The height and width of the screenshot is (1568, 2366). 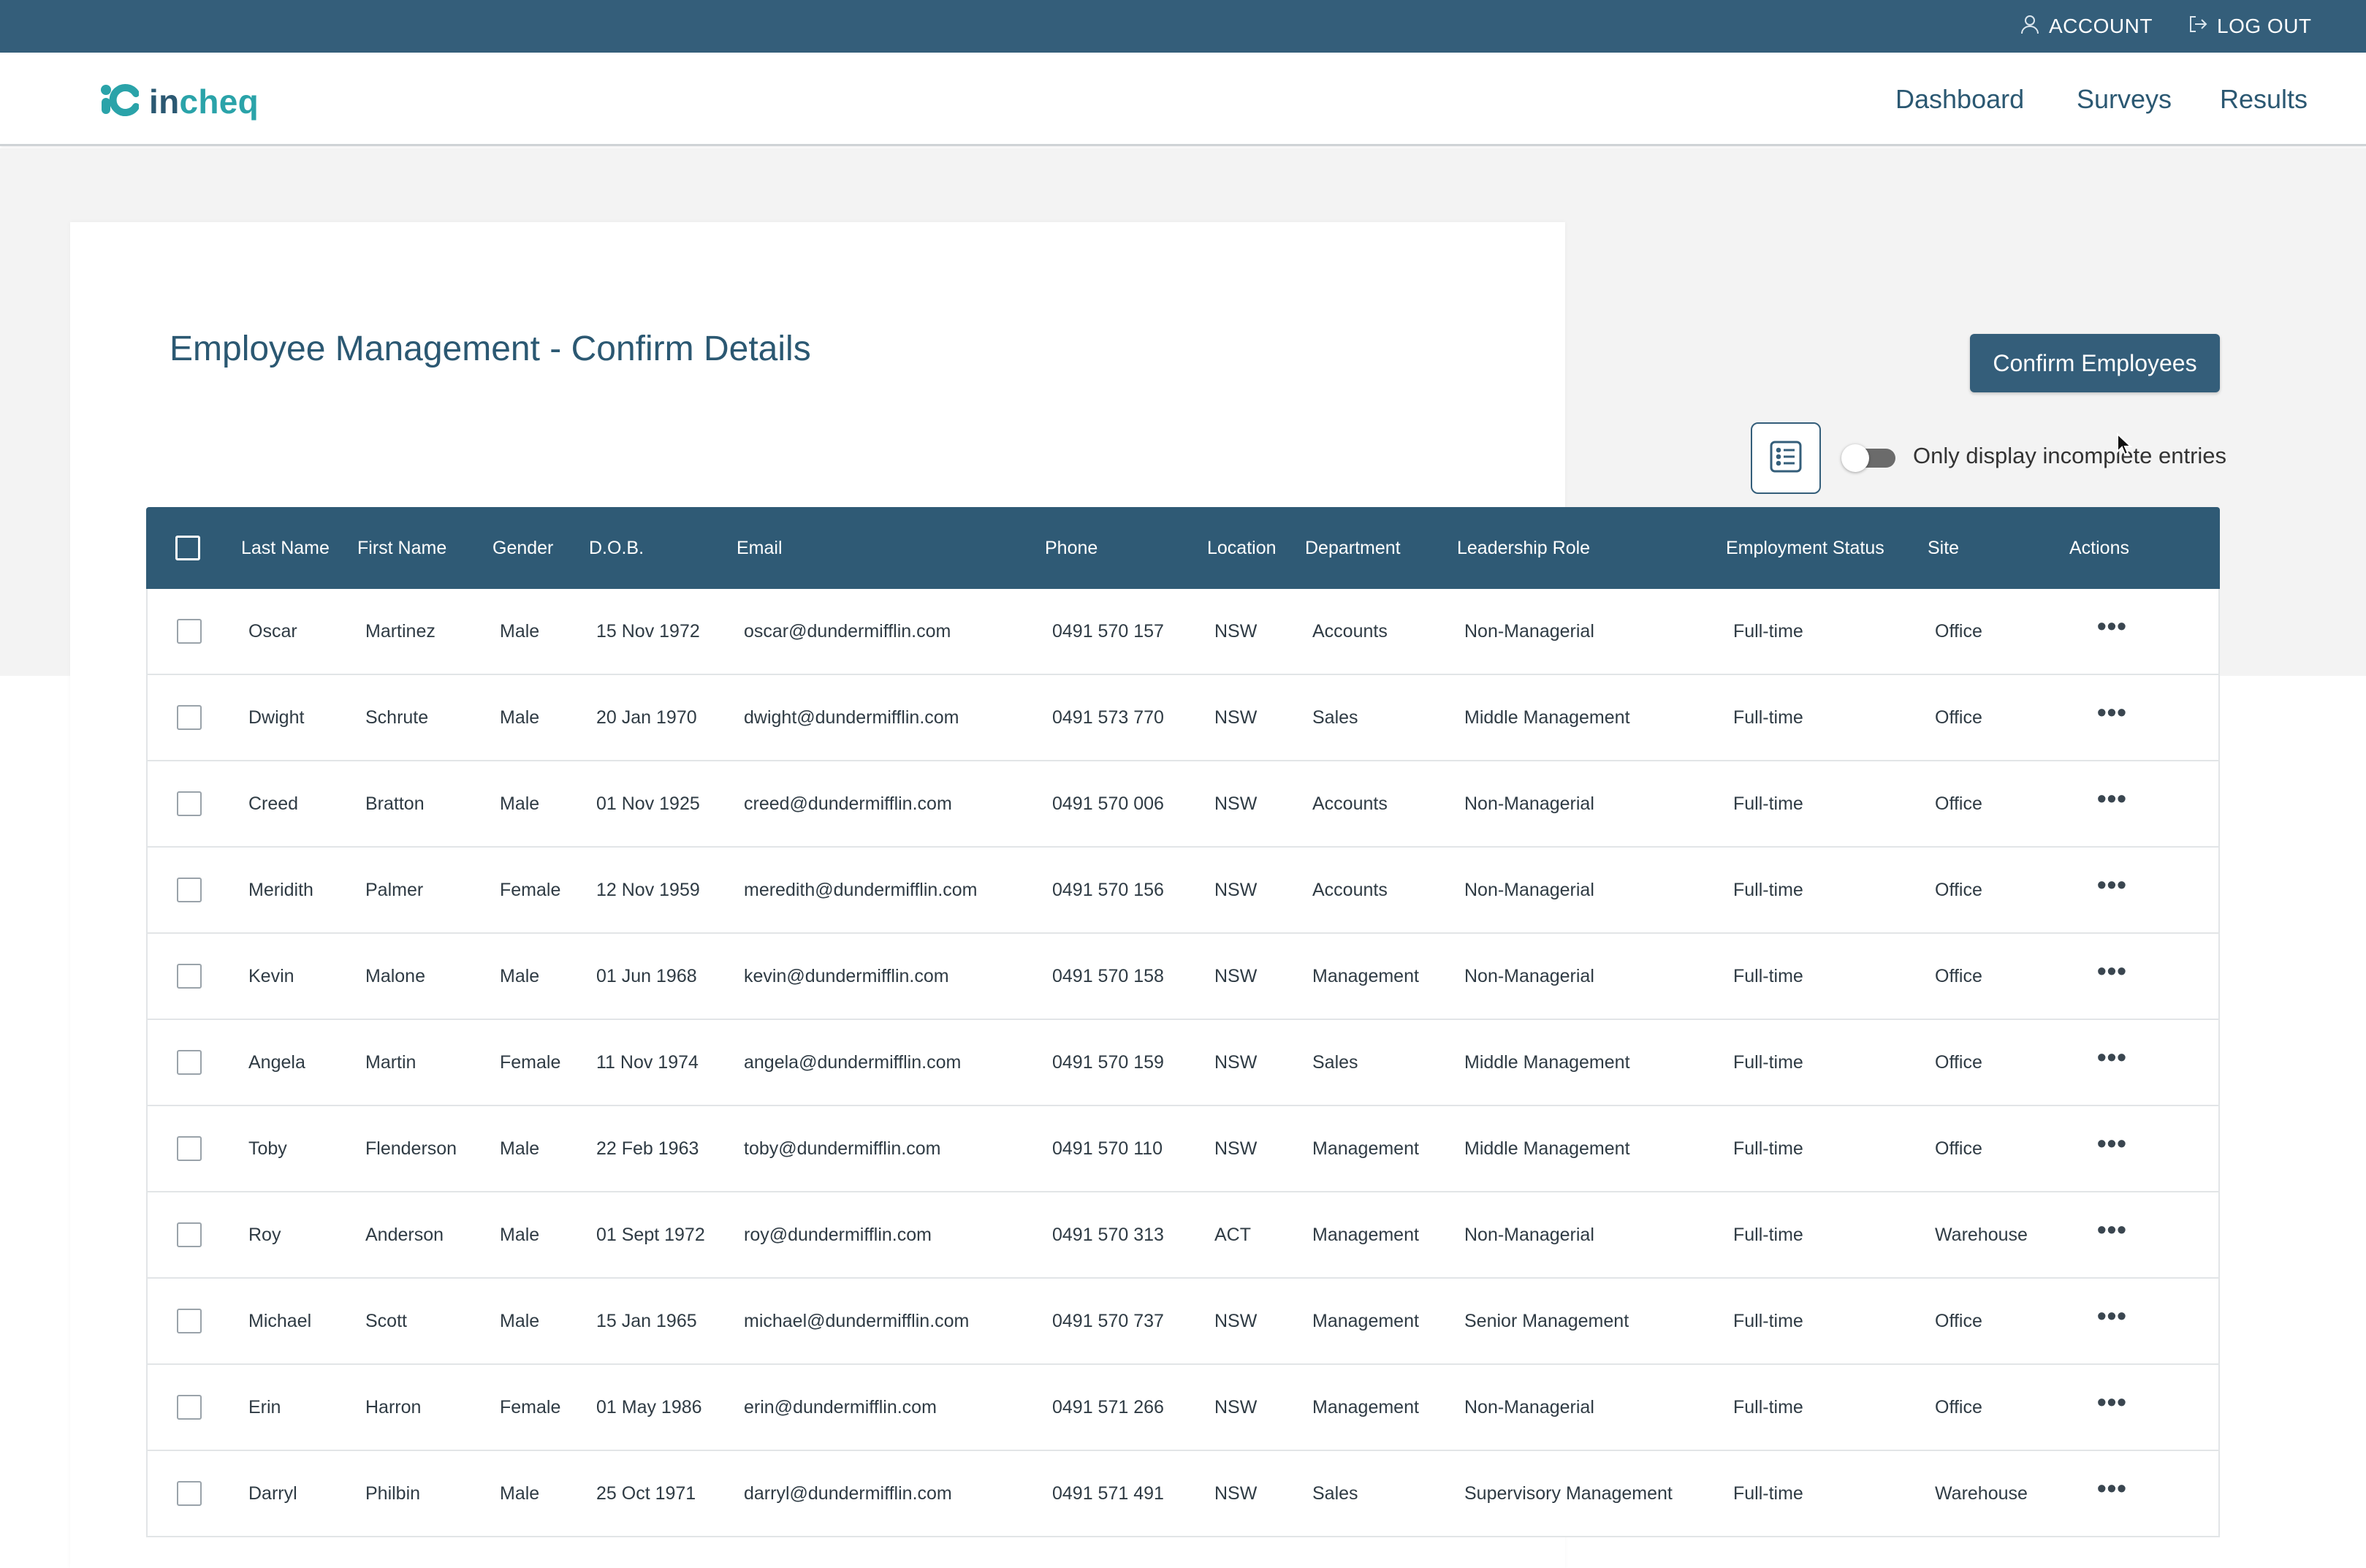 I want to click on column-header: Location, so click(x=1242, y=547).